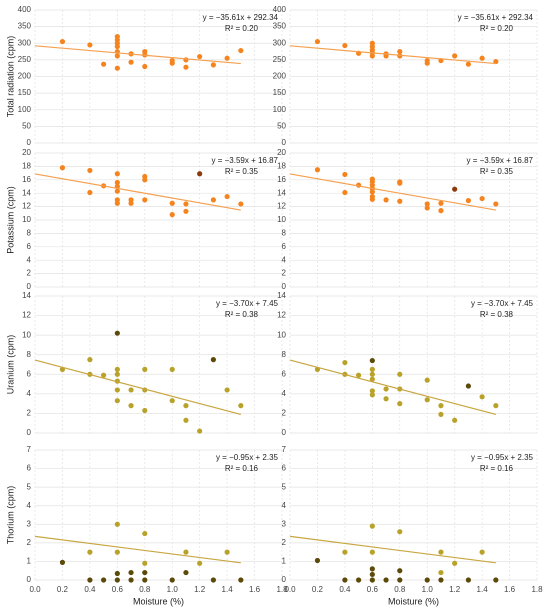 The image size is (550, 611). What do you see at coordinates (400, 589) in the screenshot?
I see `x-tick-label: 0.8` at bounding box center [400, 589].